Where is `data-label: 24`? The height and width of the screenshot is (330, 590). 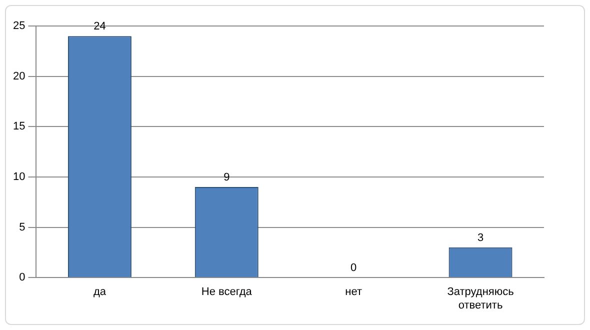
data-label: 24 is located at coordinates (100, 26).